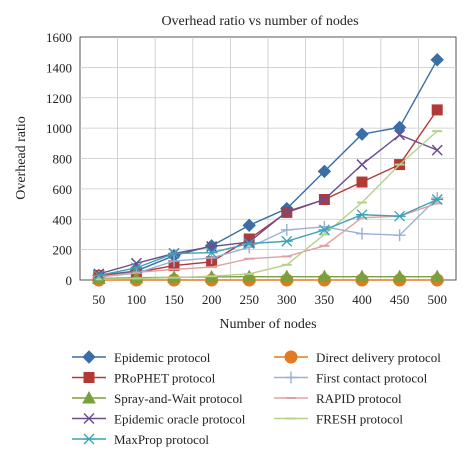 Image resolution: width=474 pixels, height=465 pixels. I want to click on legend-item: Epidemic oracle protocol, so click(159, 419).